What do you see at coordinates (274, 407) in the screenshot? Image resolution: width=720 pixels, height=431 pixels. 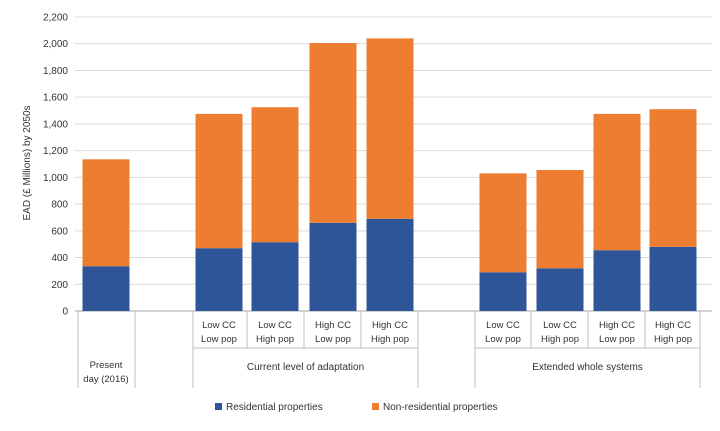 I see `legend-label-residential: Residential properties` at bounding box center [274, 407].